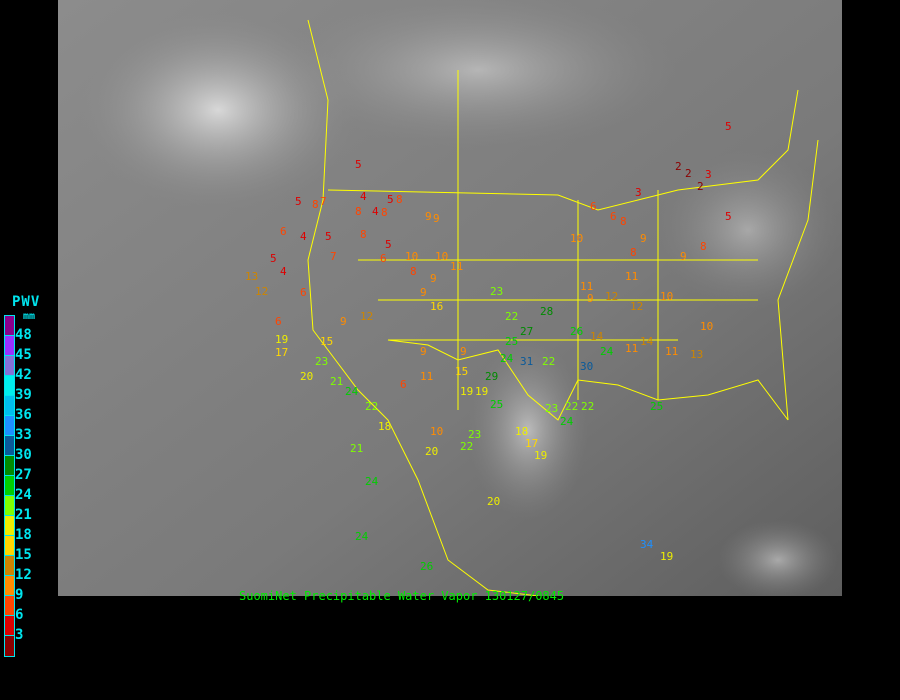 The width and height of the screenshot is (900, 700). What do you see at coordinates (23, 355) in the screenshot?
I see `legend-label: 45` at bounding box center [23, 355].